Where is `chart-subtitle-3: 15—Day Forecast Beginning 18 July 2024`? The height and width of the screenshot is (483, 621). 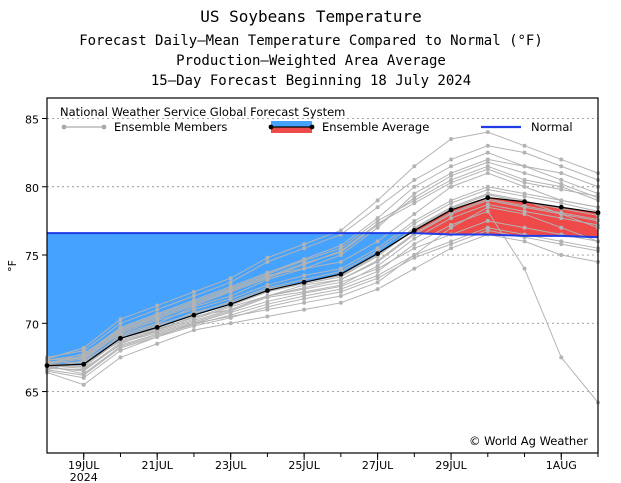 chart-subtitle-3: 15—Day Forecast Beginning 18 July 2024 is located at coordinates (311, 81).